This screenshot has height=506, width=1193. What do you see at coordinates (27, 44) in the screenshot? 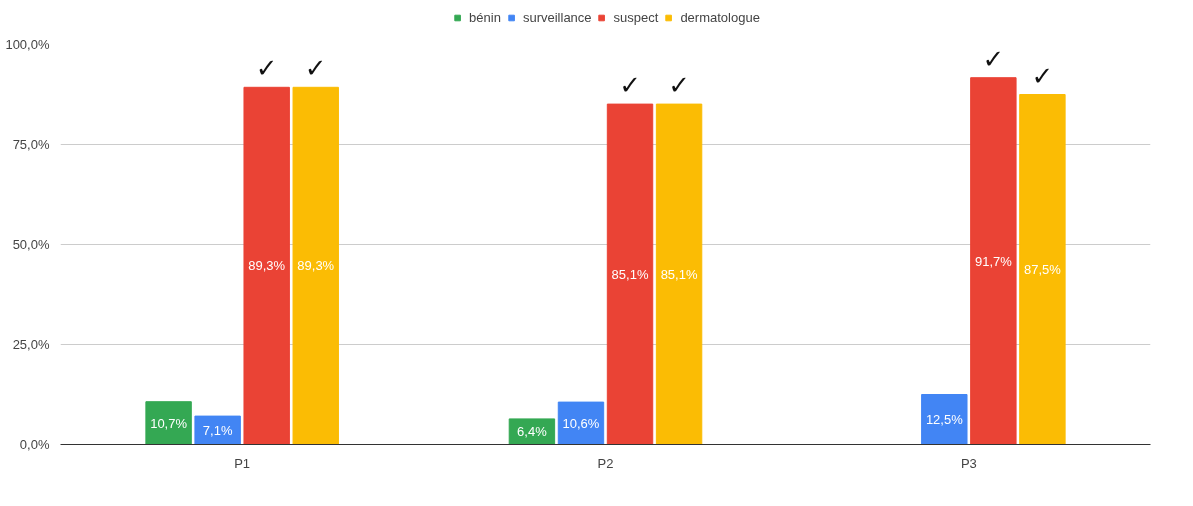
I see `y-tick-label: 100,0%` at bounding box center [27, 44].